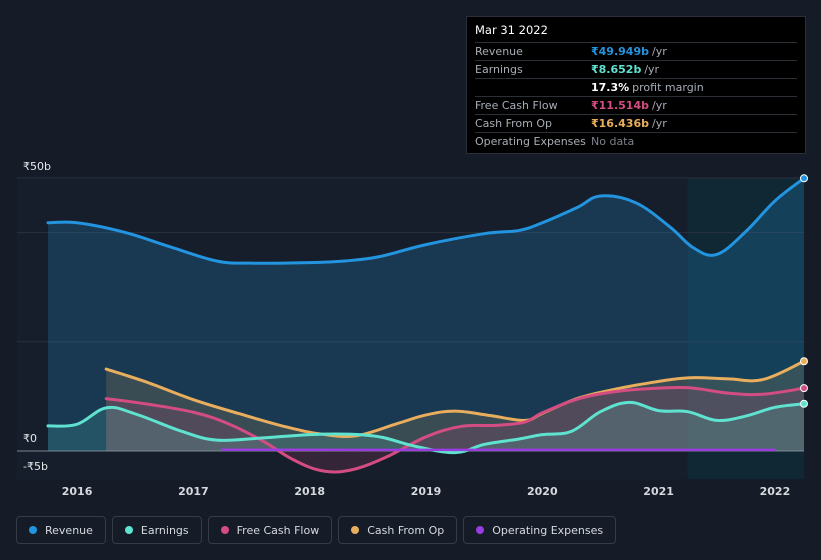 This screenshot has width=821, height=560. I want to click on earnings-end-point, so click(804, 403).